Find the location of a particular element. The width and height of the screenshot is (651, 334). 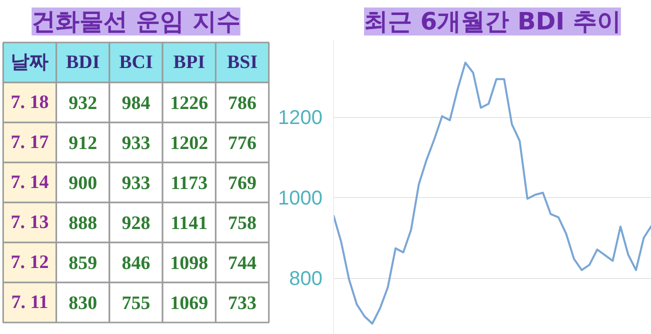

x-tick-label: BPI is located at coordinates (189, 62).